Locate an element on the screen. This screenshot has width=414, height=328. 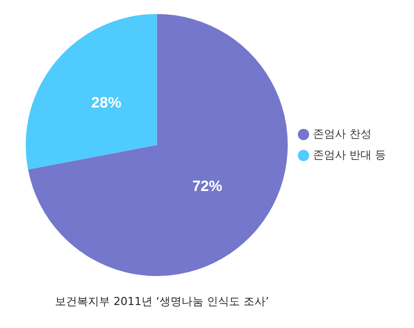
data-label: 28% is located at coordinates (106, 103).